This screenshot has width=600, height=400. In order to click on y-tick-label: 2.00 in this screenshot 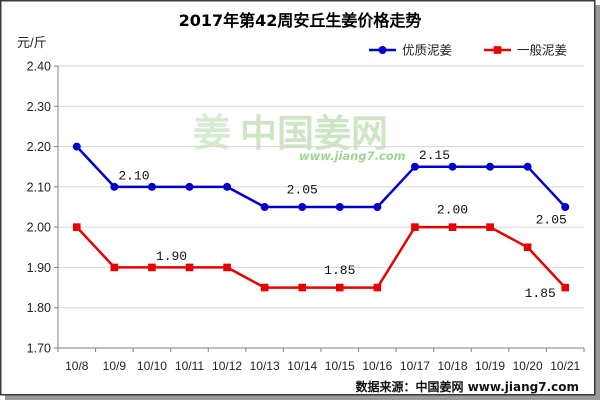, I will do `click(39, 228)`.